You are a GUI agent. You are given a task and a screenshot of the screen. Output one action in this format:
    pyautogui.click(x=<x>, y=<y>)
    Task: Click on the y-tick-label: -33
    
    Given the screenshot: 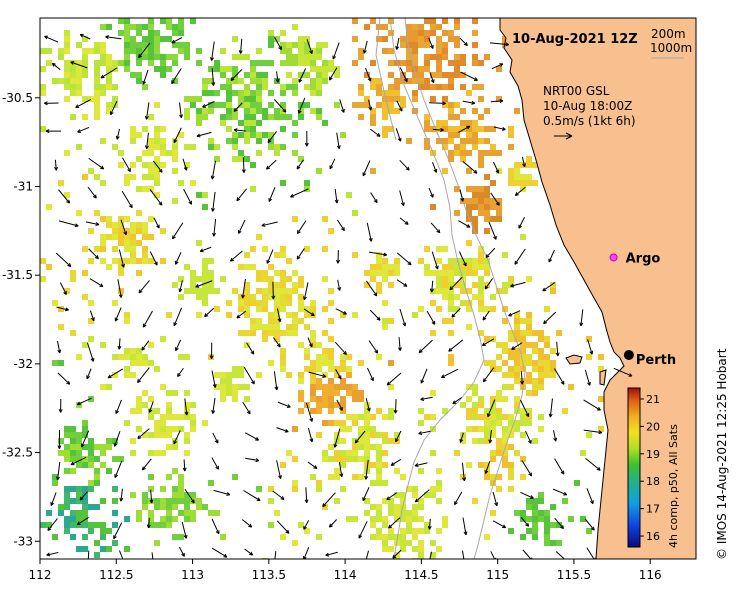 What is the action you would take?
    pyautogui.click(x=23, y=541)
    